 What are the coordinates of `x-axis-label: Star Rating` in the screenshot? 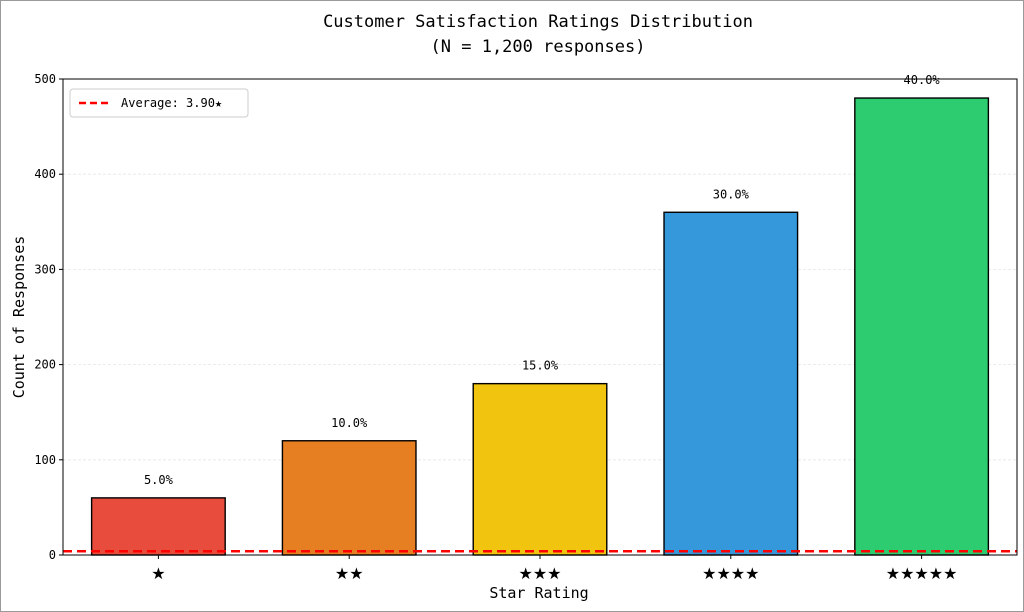 It's located at (538, 593).